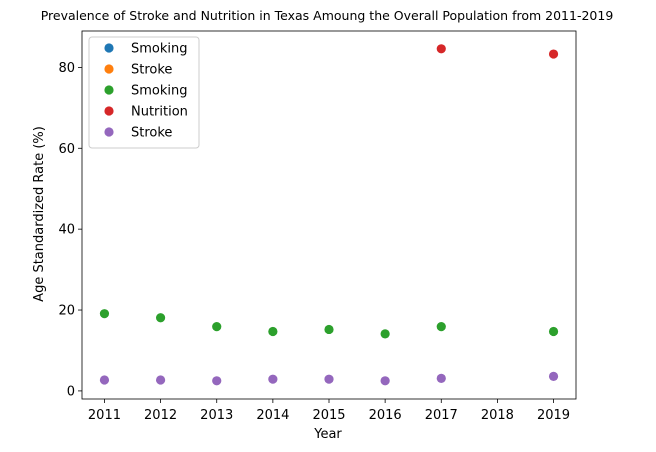 The width and height of the screenshot is (656, 452). I want to click on legend-label: Nutrition, so click(159, 112).